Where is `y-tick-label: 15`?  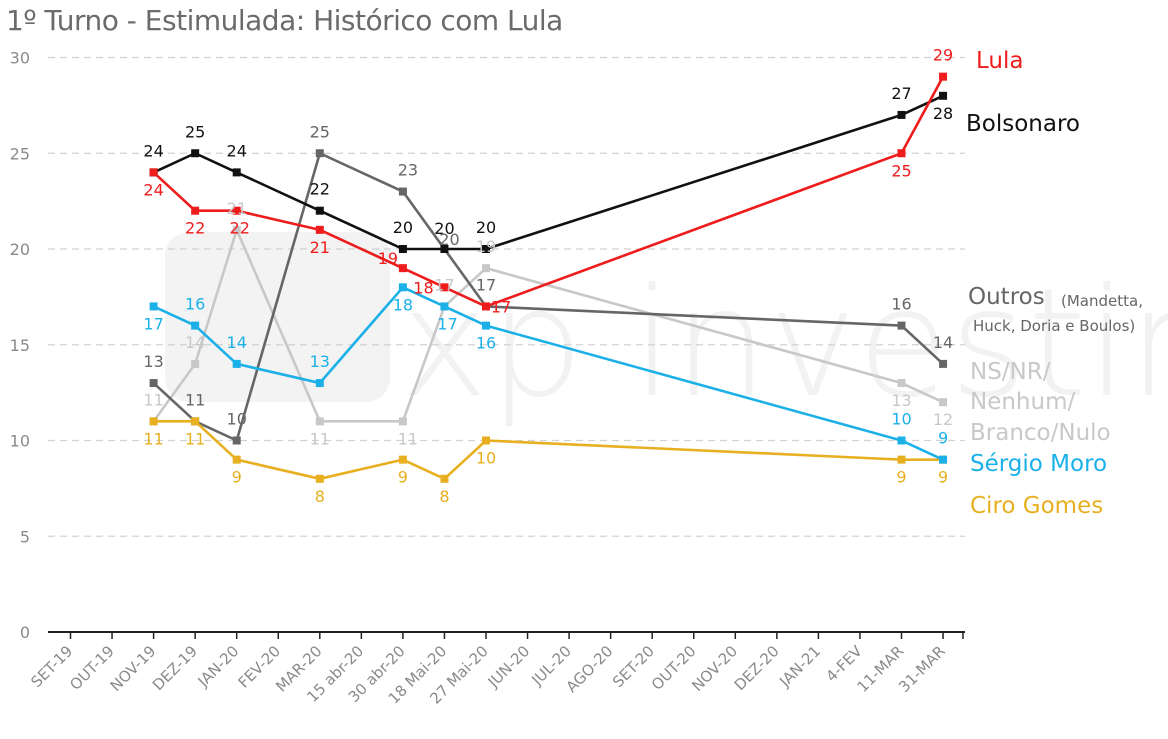
y-tick-label: 15 is located at coordinates (20, 345).